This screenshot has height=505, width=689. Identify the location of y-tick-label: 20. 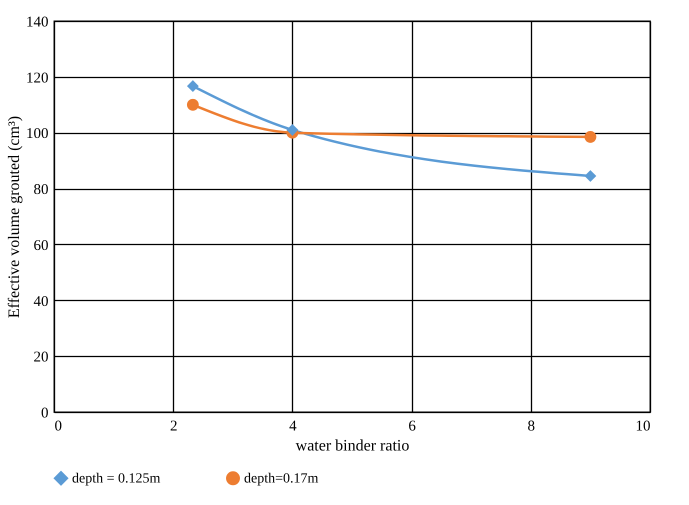
(41, 358).